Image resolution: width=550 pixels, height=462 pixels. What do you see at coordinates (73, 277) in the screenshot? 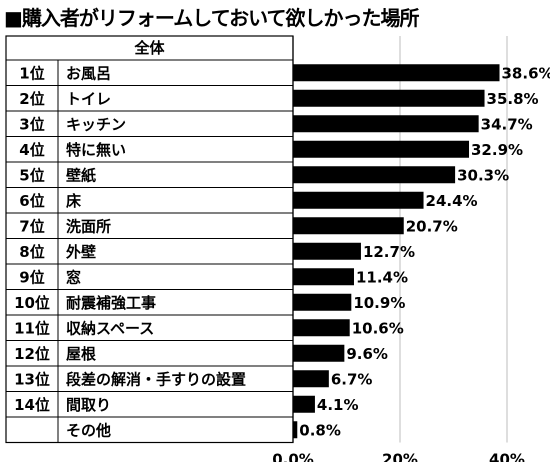
I see `category-label: 窓` at bounding box center [73, 277].